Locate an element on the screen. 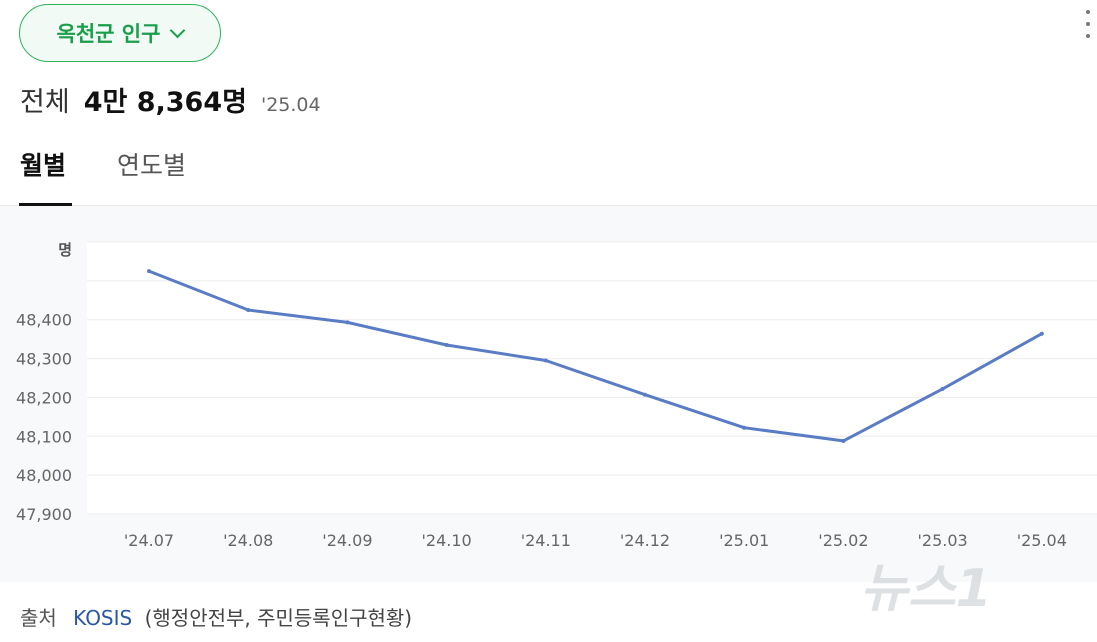  region-selector-button: 옥천군 인구 is located at coordinates (120, 33).